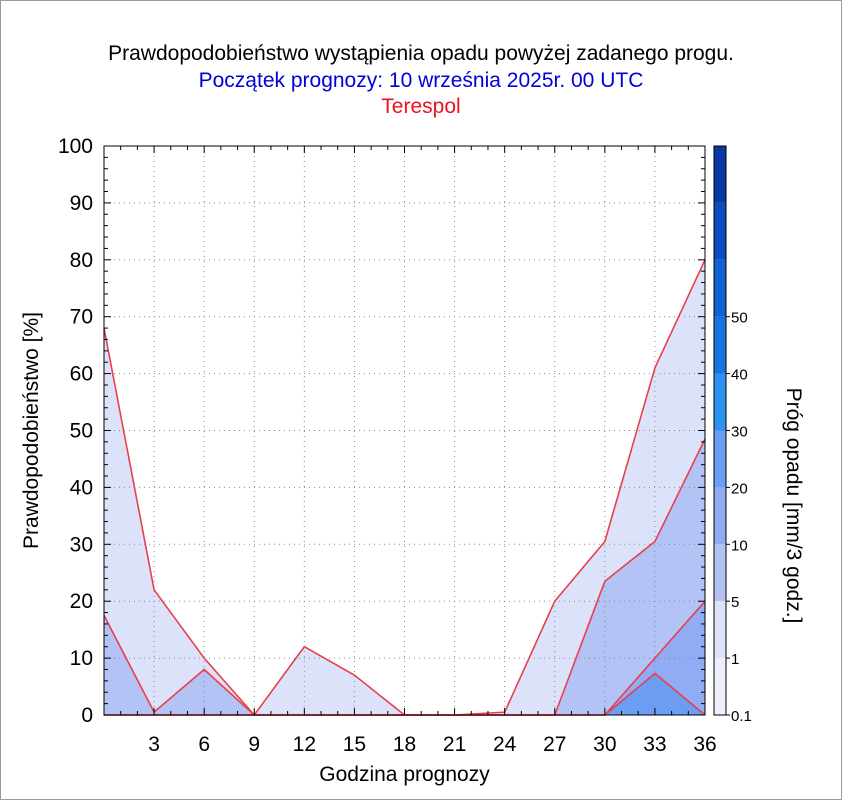  I want to click on y-tick-label: 10, so click(81, 658).